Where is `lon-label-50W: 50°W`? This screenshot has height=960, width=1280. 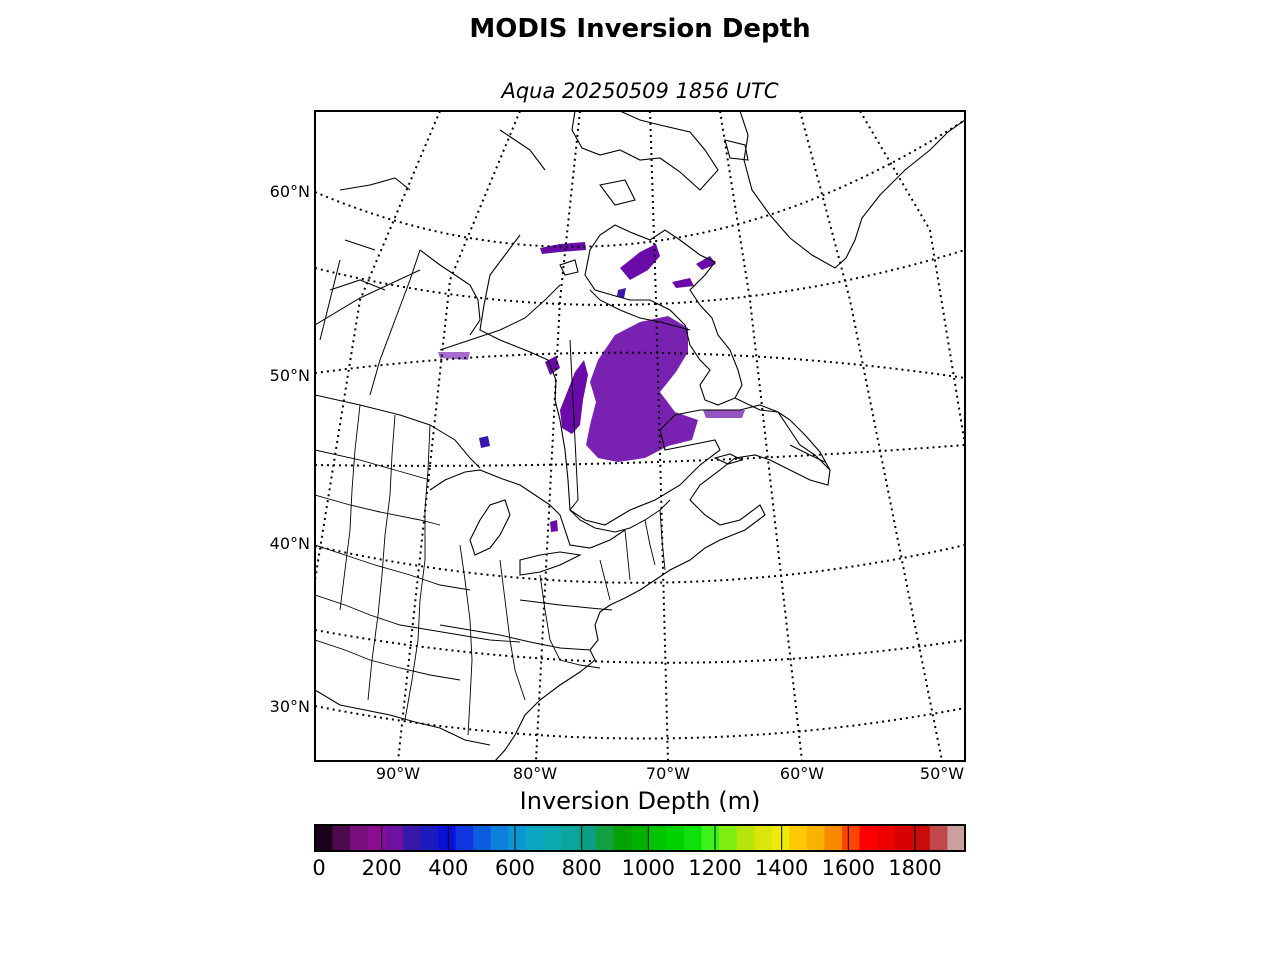
lon-label-50W: 50°W is located at coordinates (942, 773).